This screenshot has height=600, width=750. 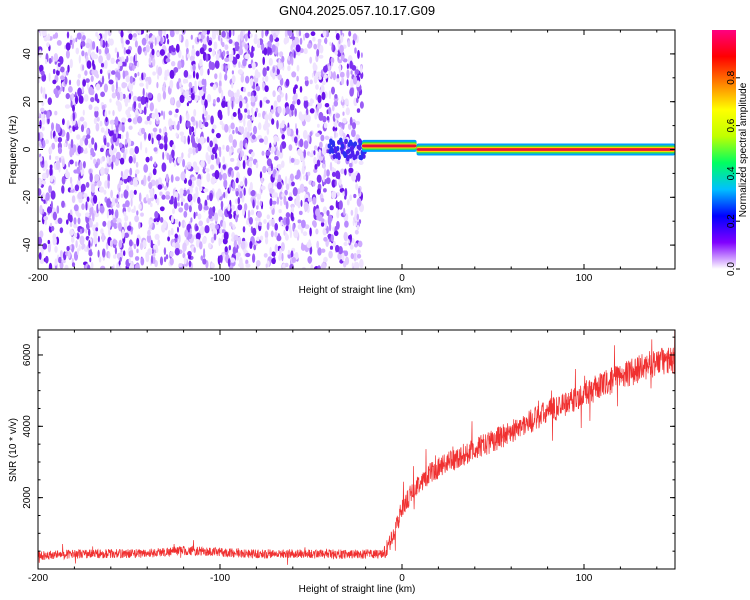 What do you see at coordinates (733, 173) in the screenshot?
I see `colorbar-ticks: 0.0 0.2 0.4 0.6 0.8` at bounding box center [733, 173].